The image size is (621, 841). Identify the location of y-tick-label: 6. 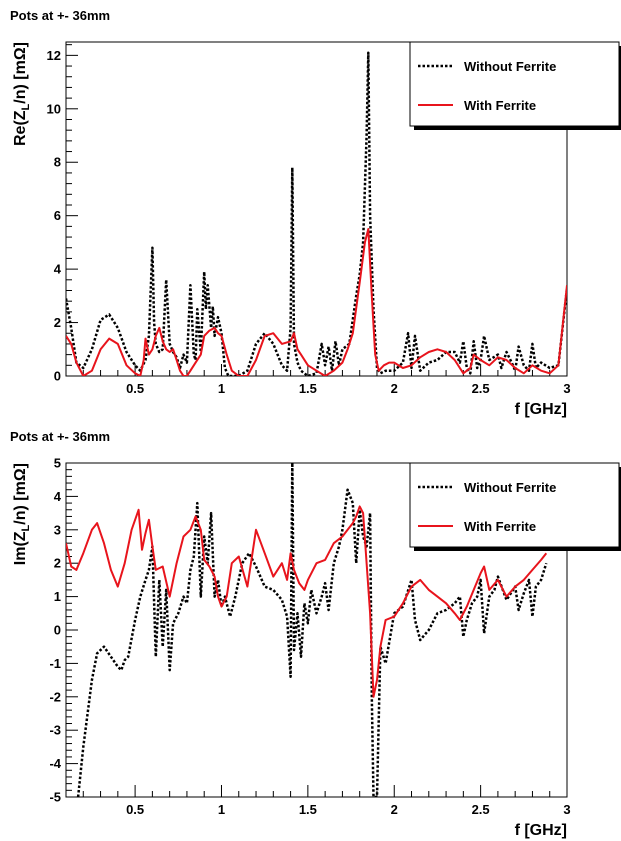
(57, 215).